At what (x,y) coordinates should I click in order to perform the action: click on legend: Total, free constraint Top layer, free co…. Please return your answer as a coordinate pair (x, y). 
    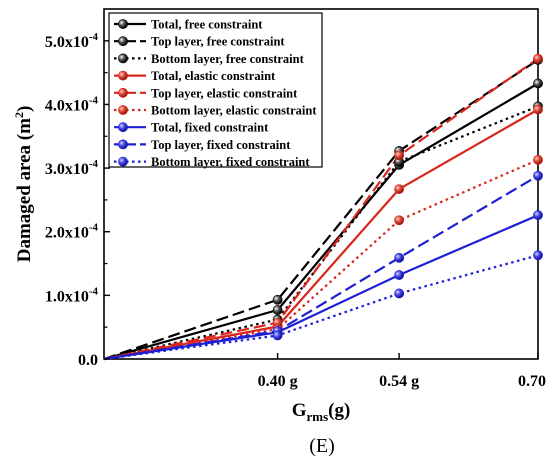
    Looking at the image, I should click on (215, 93).